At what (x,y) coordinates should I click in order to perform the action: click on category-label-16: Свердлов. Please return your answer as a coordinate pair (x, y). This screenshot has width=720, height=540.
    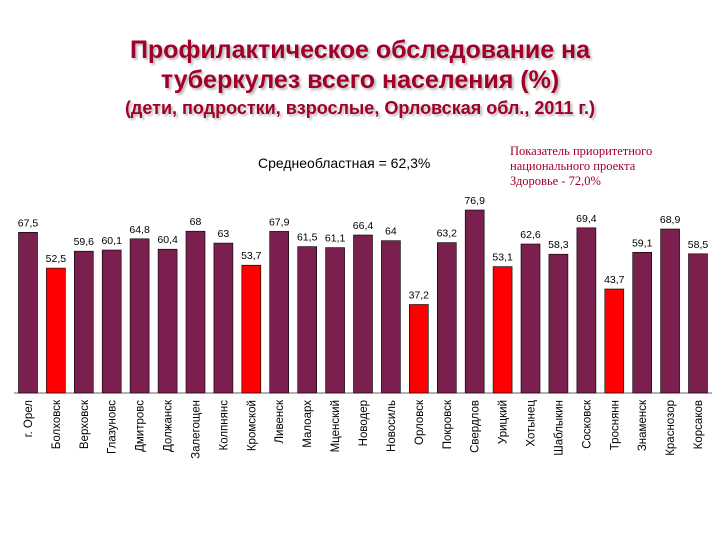
    Looking at the image, I should click on (476, 426).